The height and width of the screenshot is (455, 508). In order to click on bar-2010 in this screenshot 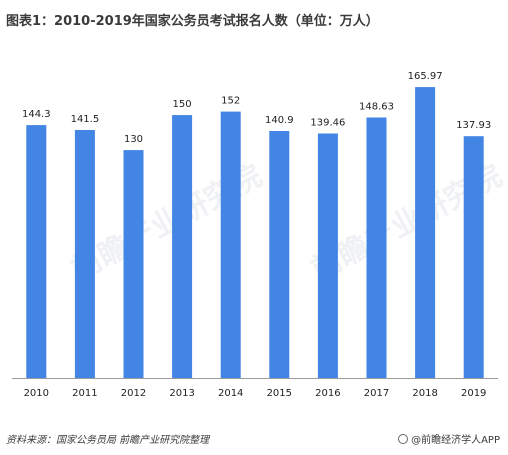, I will do `click(36, 251)`.